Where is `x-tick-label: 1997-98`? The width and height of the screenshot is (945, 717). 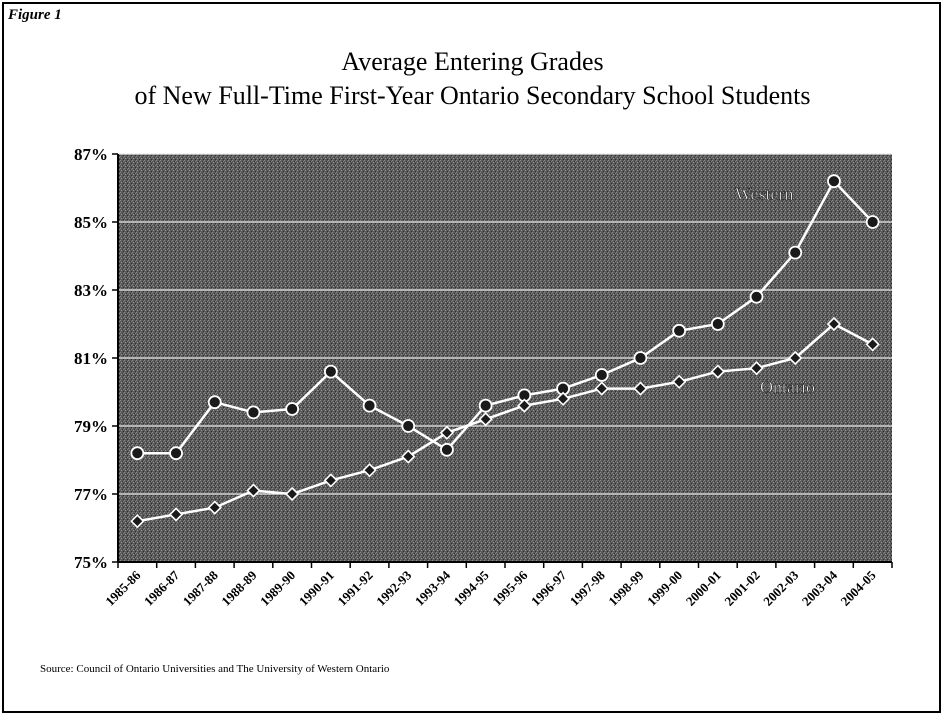 x-tick-label: 1997-98 is located at coordinates (588, 588).